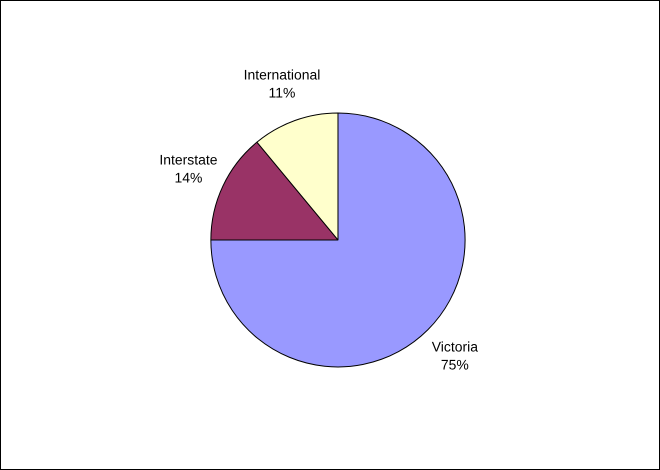  What do you see at coordinates (282, 92) in the screenshot?
I see `data-label: 11%` at bounding box center [282, 92].